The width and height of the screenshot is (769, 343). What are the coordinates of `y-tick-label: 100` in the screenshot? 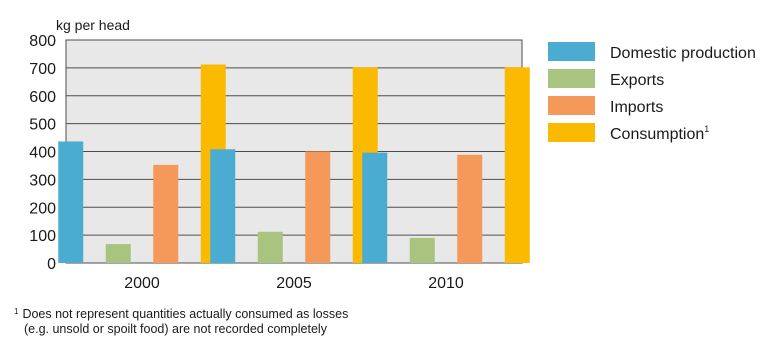 It's located at (42, 236).